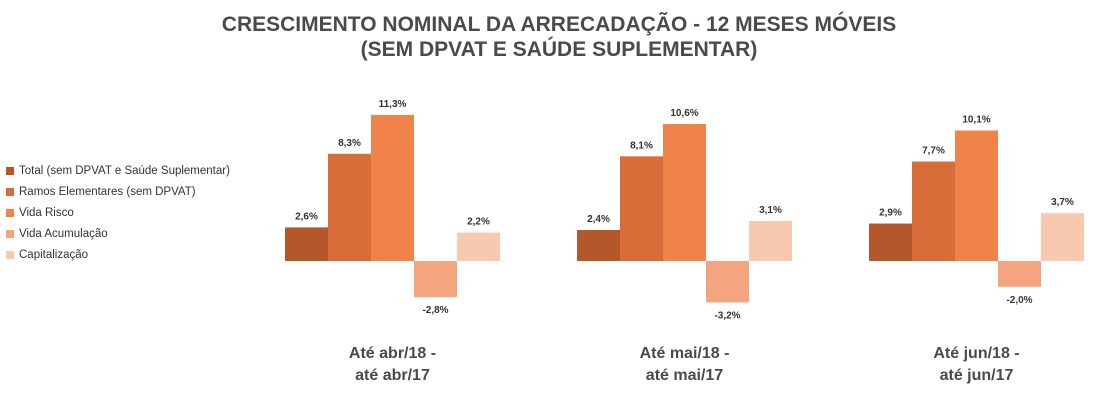  I want to click on category-label-line2: até jun/17, so click(976, 375).